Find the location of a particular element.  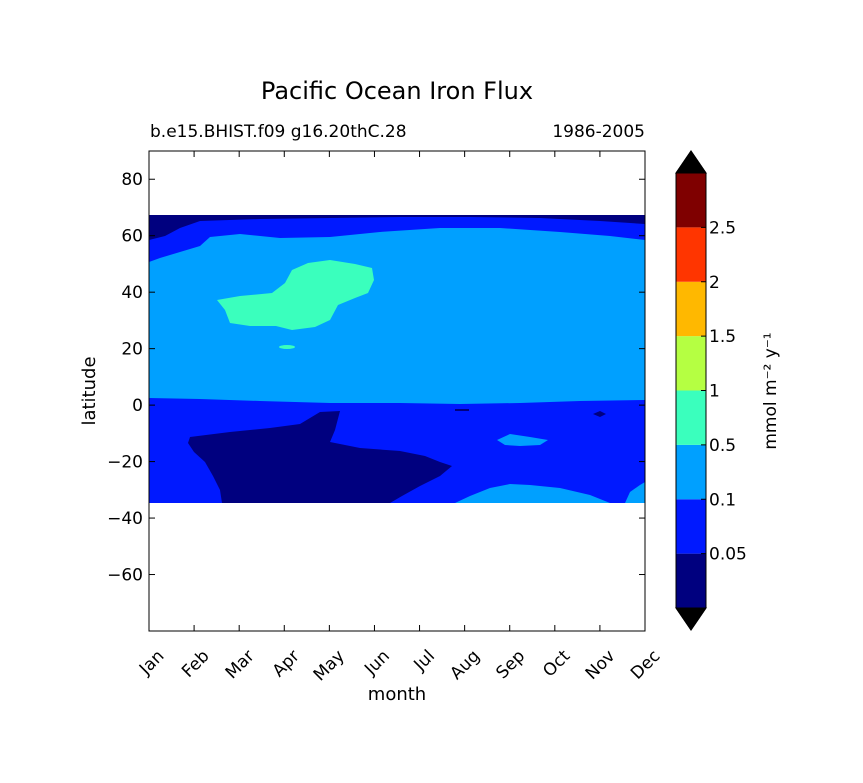

colorbar-tick-label: 1.5 is located at coordinates (722, 337).